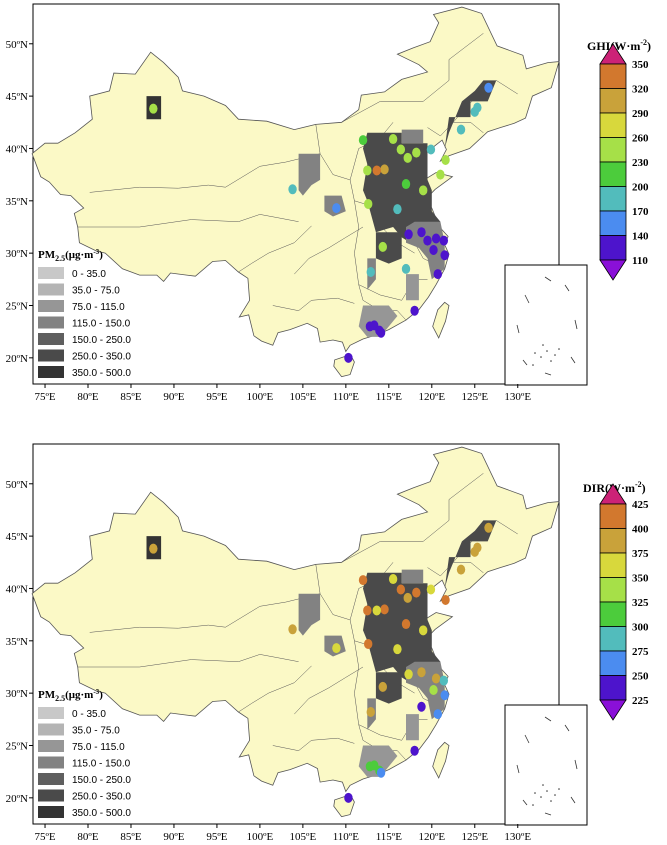 The width and height of the screenshot is (667, 845). What do you see at coordinates (517, 397) in the screenshot?
I see `lon-tick-label: 130ºE` at bounding box center [517, 397].